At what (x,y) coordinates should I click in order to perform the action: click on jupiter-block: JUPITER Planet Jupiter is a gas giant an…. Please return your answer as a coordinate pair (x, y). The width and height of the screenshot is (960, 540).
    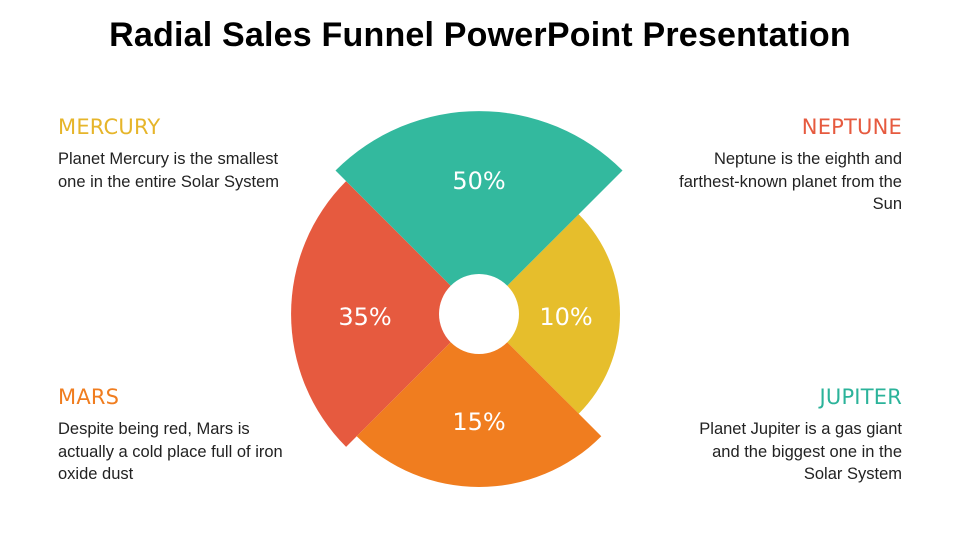
    Looking at the image, I should click on (787, 435).